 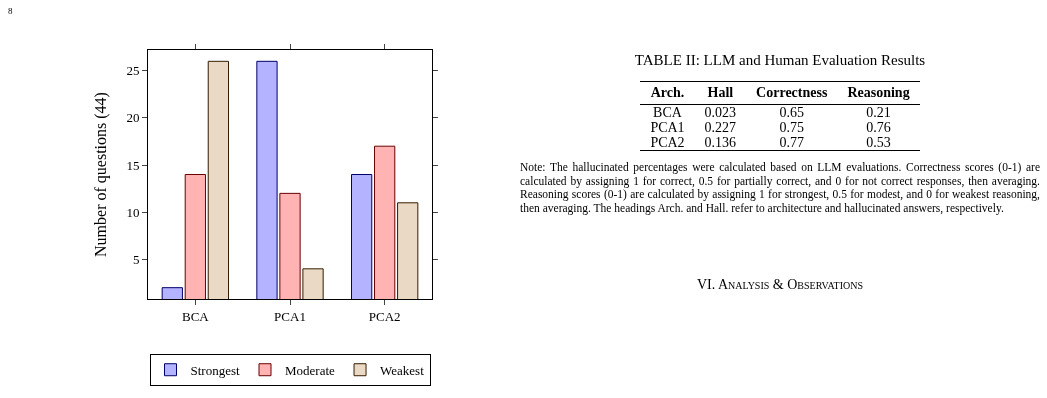 What do you see at coordinates (136, 259) in the screenshot?
I see `y-tick-label: 5` at bounding box center [136, 259].